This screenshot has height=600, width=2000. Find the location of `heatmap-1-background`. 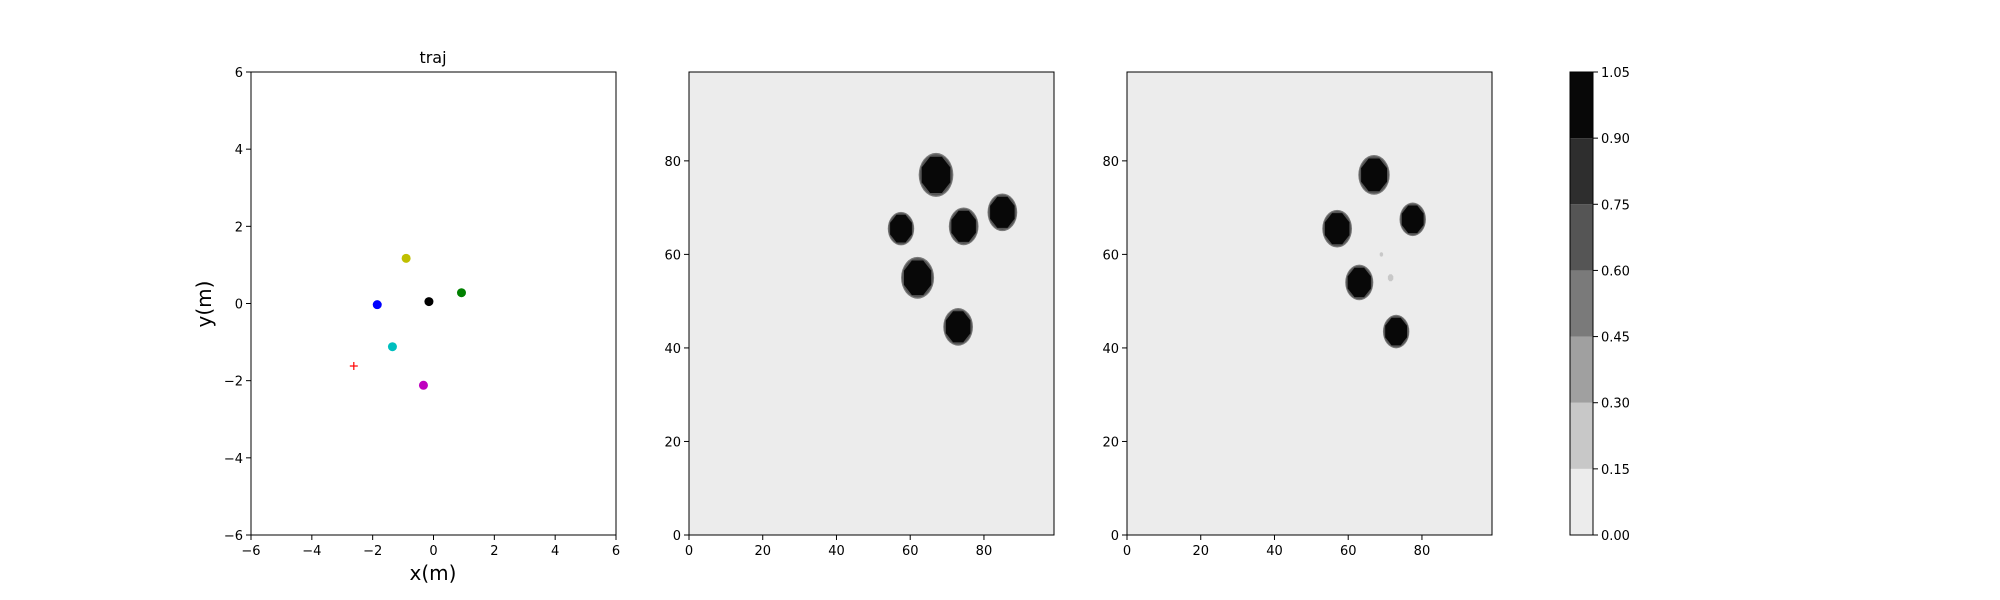

heatmap-1-background is located at coordinates (871, 303).